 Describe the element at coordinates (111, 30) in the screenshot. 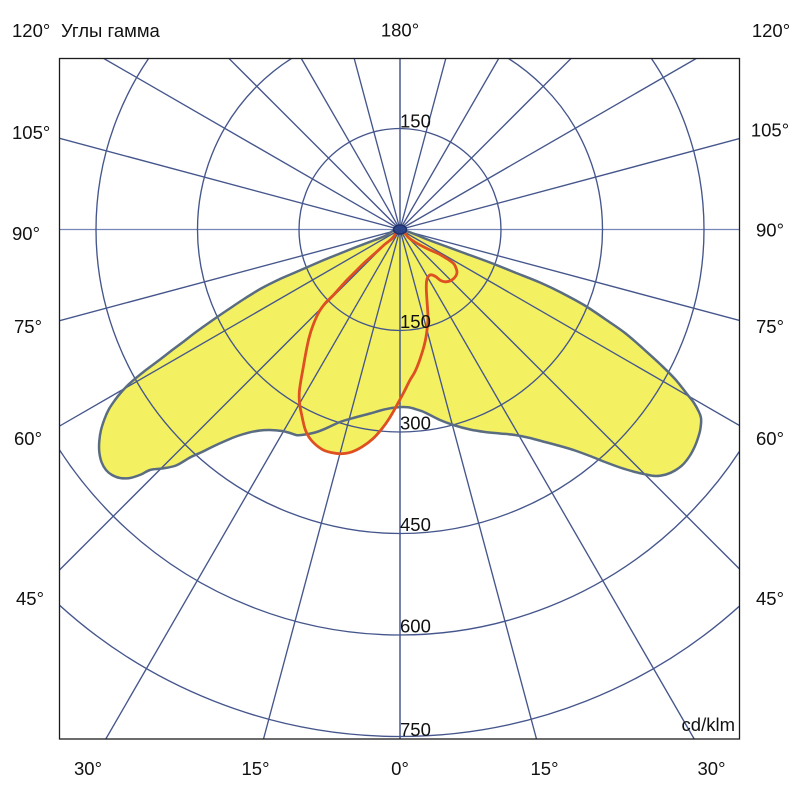

I see `svg-text: Углы гамма` at that location.